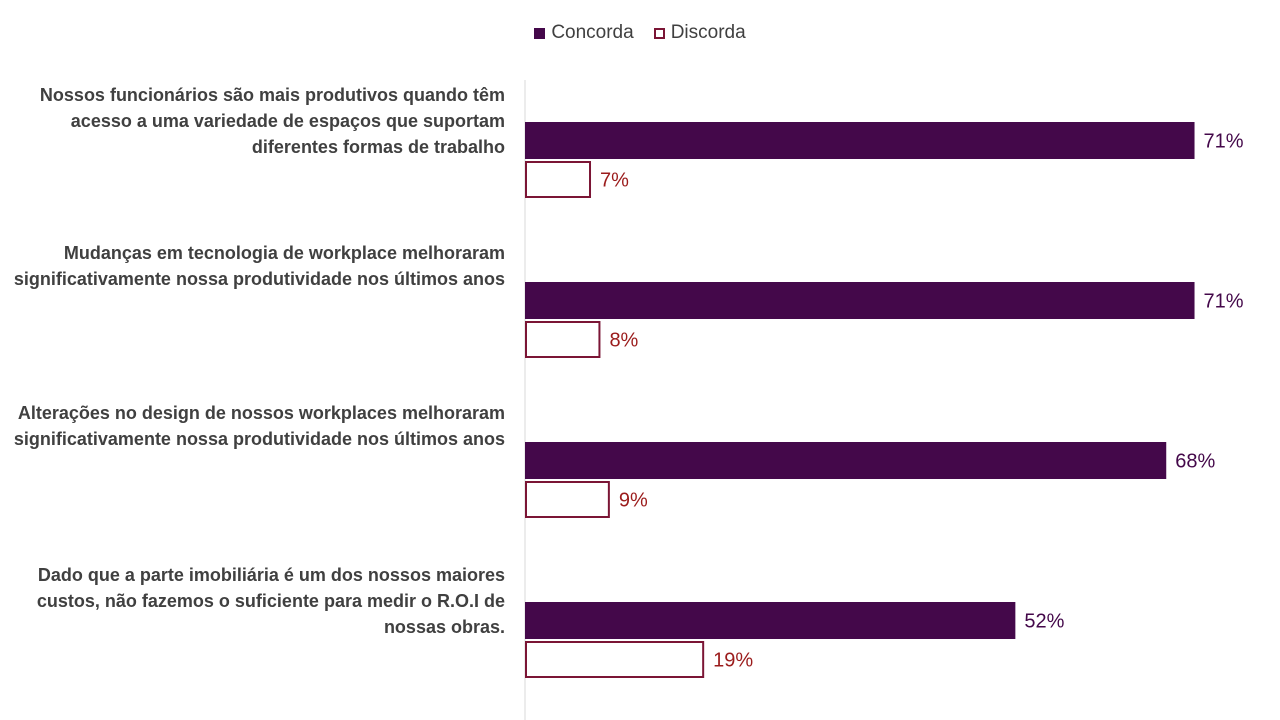 This screenshot has height=720, width=1280. Describe the element at coordinates (633, 501) in the screenshot. I see `value-label-discorda: 9%` at that location.